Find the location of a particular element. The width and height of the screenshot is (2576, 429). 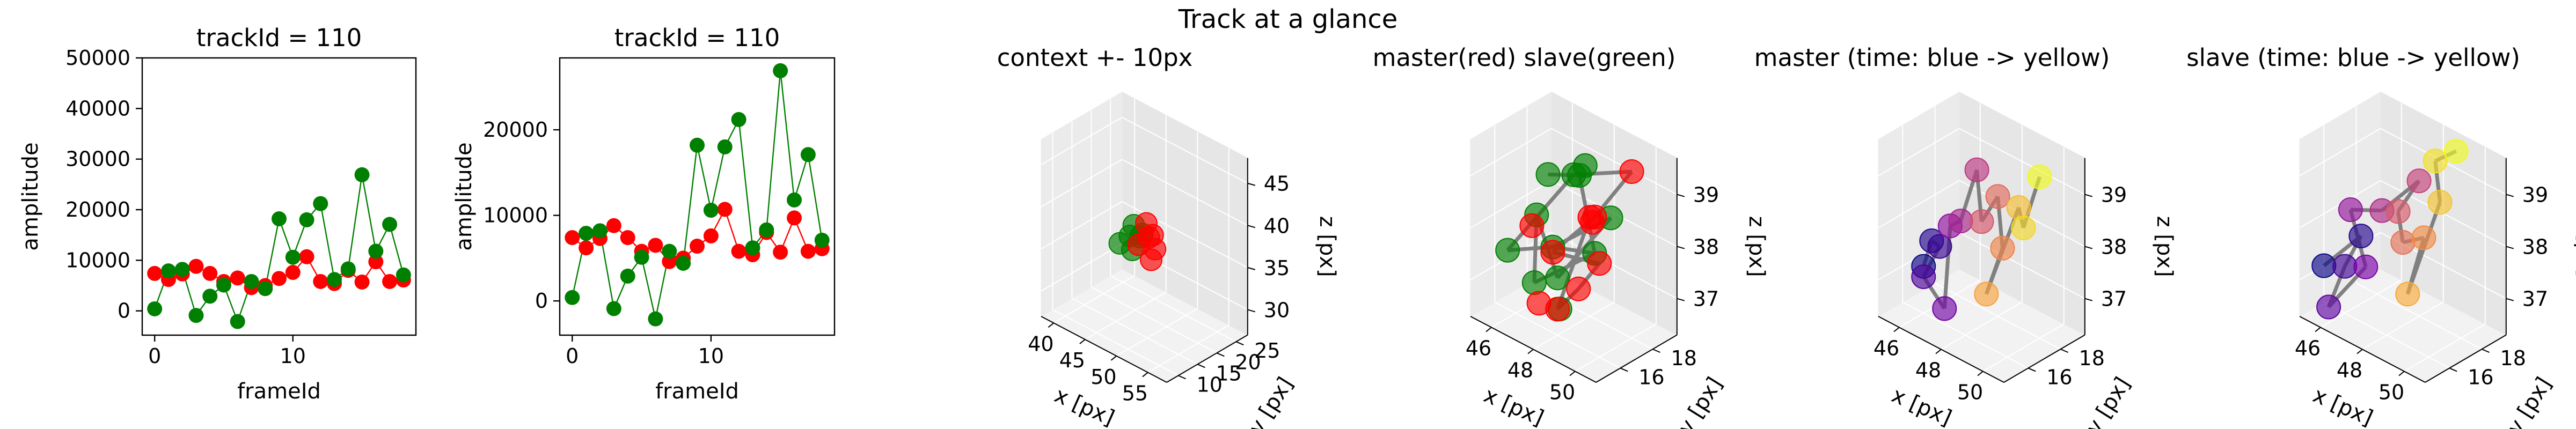

x-tick-label: 0 is located at coordinates (572, 356).